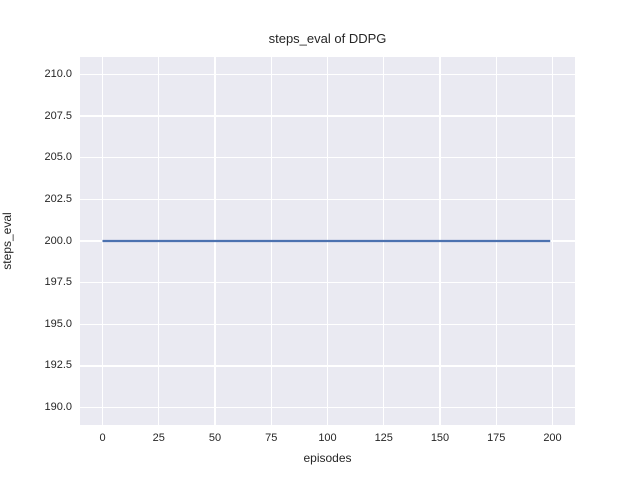 The width and height of the screenshot is (640, 480). I want to click on chart-title: steps_eval of DDPG, so click(327, 38).